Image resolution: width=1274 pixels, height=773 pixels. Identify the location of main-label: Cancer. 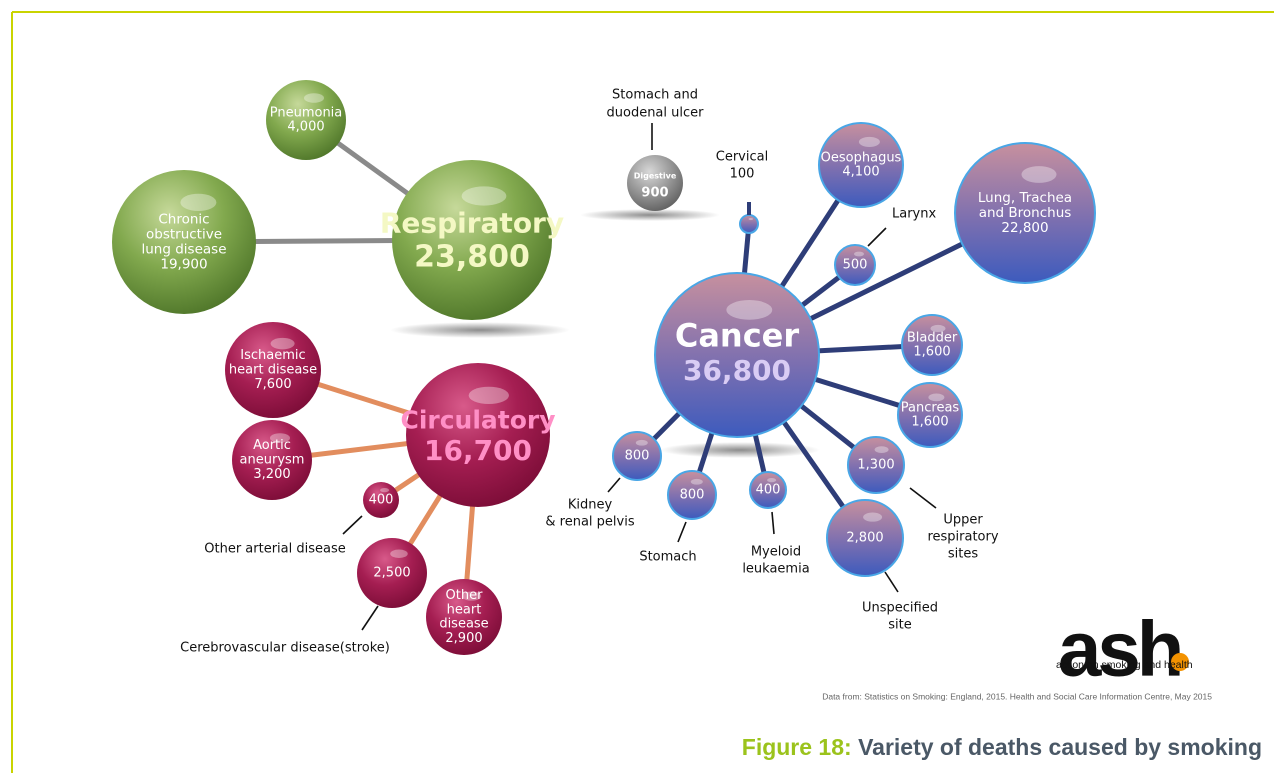
(737, 335).